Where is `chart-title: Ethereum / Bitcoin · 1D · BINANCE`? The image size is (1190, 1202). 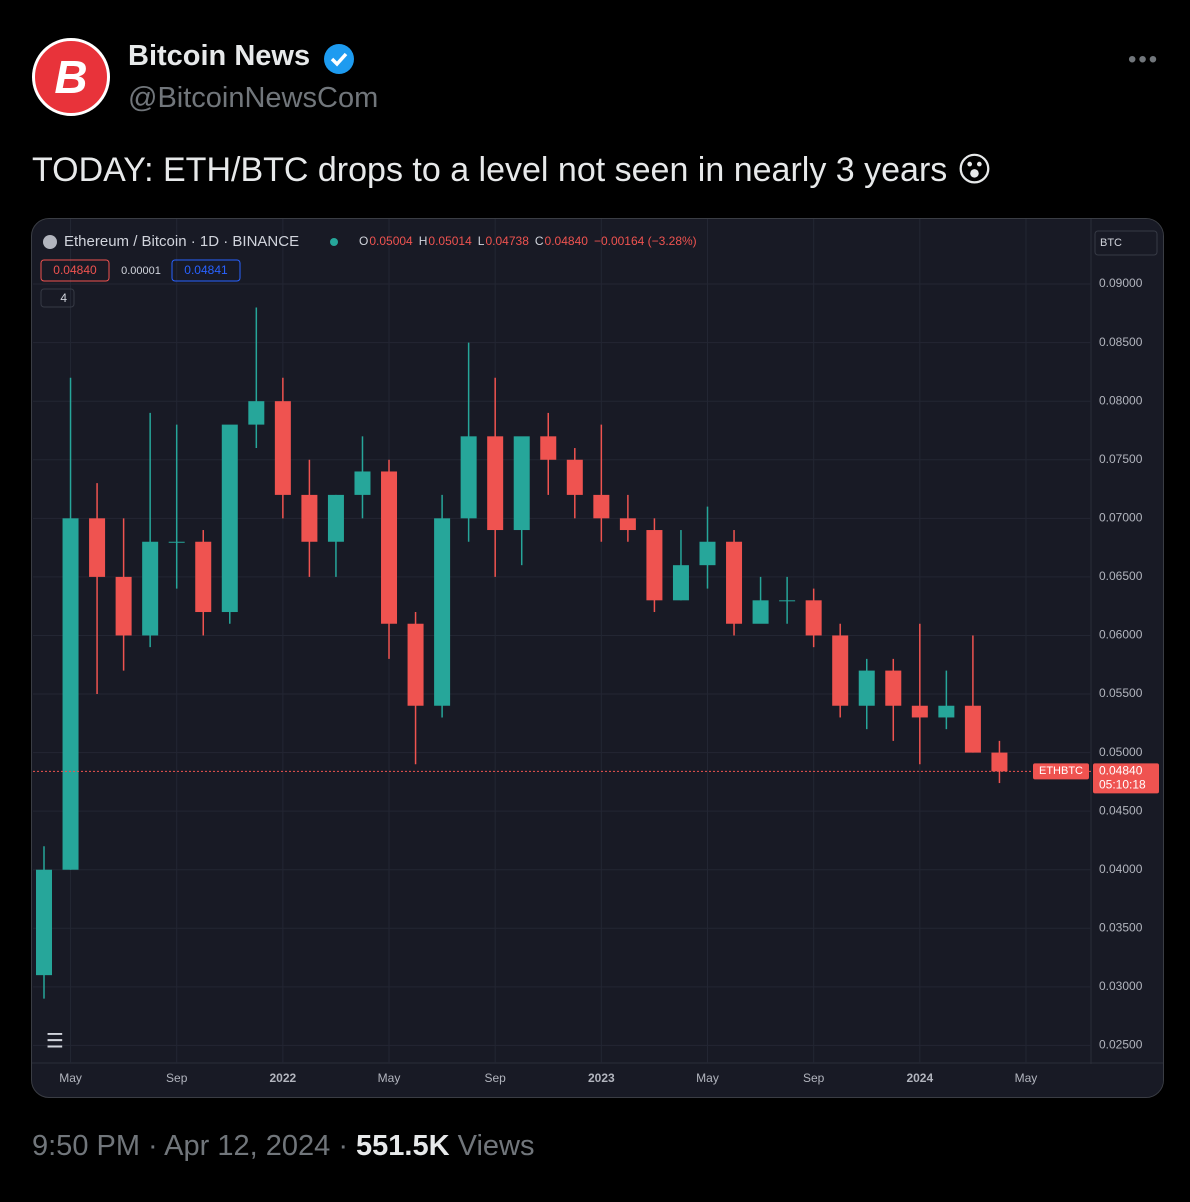 chart-title: Ethereum / Bitcoin · 1D · BINANCE is located at coordinates (181, 241).